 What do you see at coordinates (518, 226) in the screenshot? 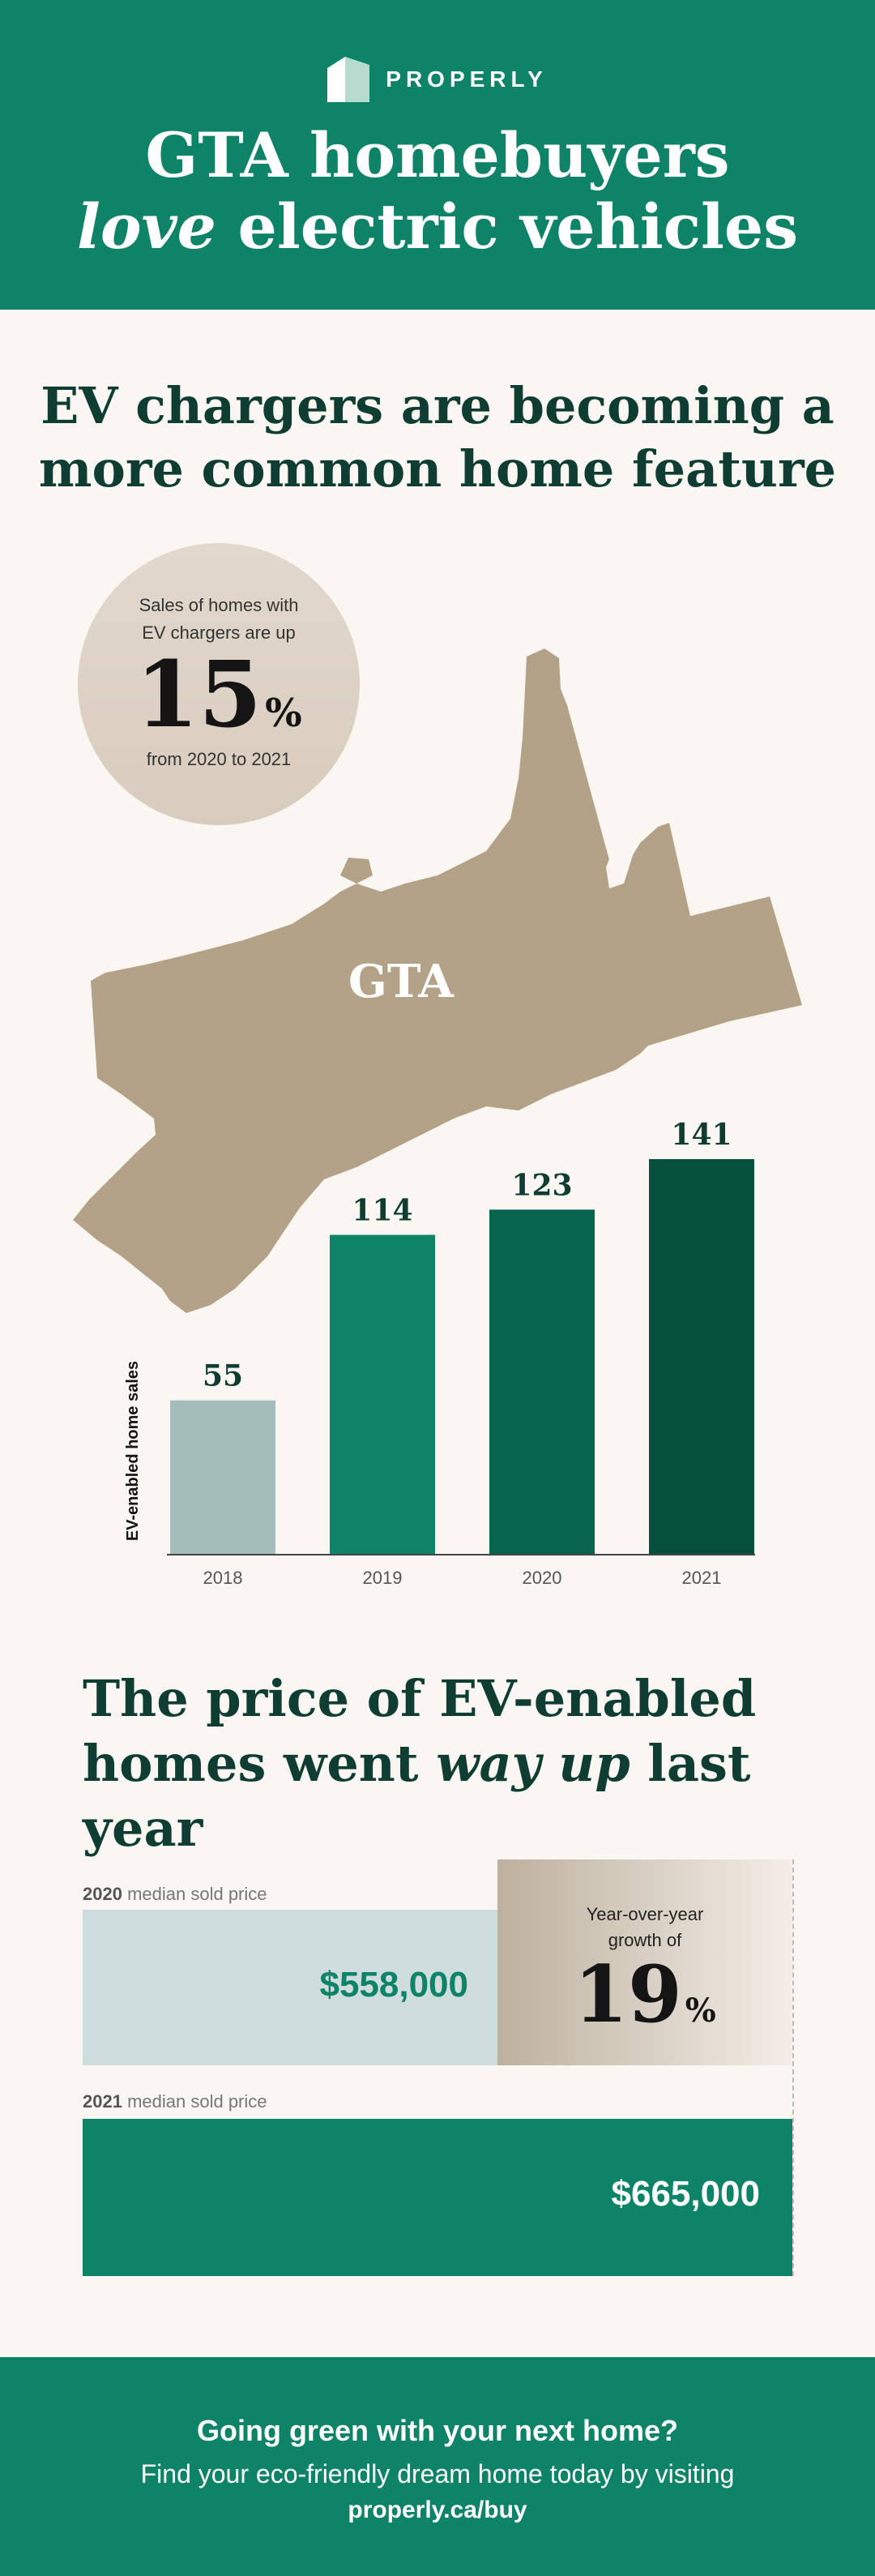
I see `title-rest: electric vehicles` at bounding box center [518, 226].